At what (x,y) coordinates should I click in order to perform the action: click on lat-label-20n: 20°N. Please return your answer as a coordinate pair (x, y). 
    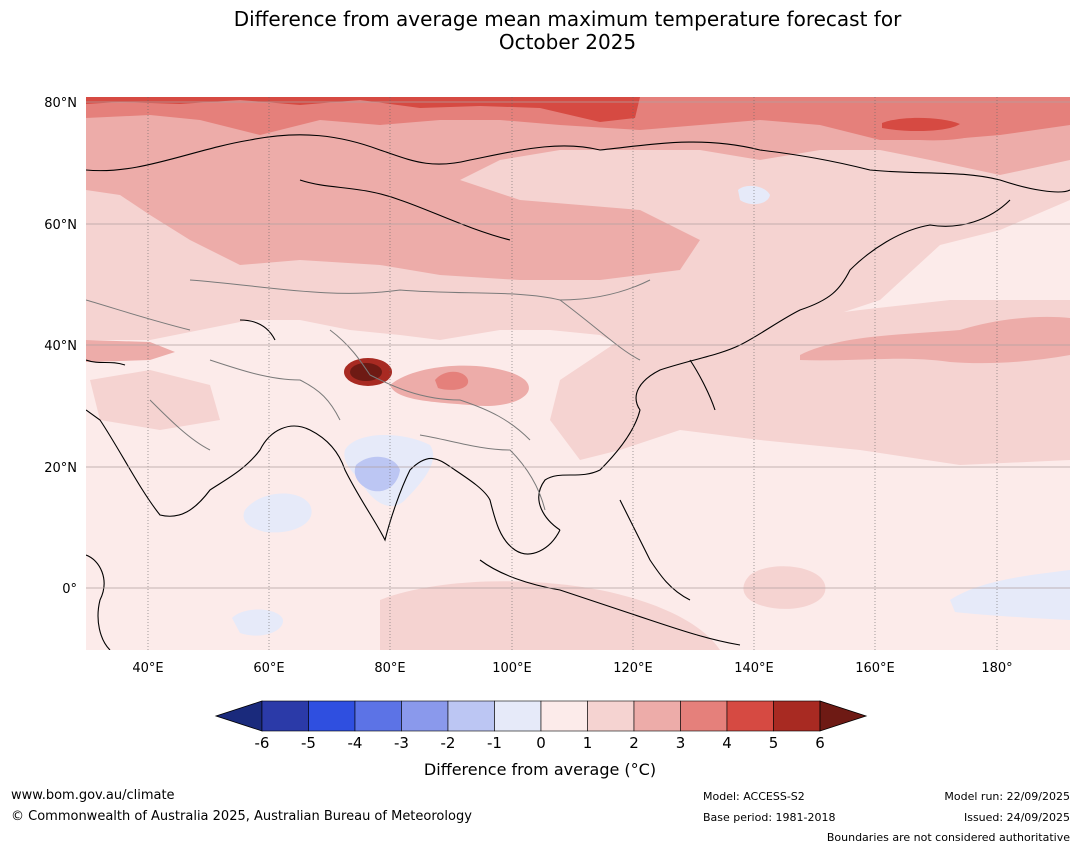
    Looking at the image, I should click on (60, 468).